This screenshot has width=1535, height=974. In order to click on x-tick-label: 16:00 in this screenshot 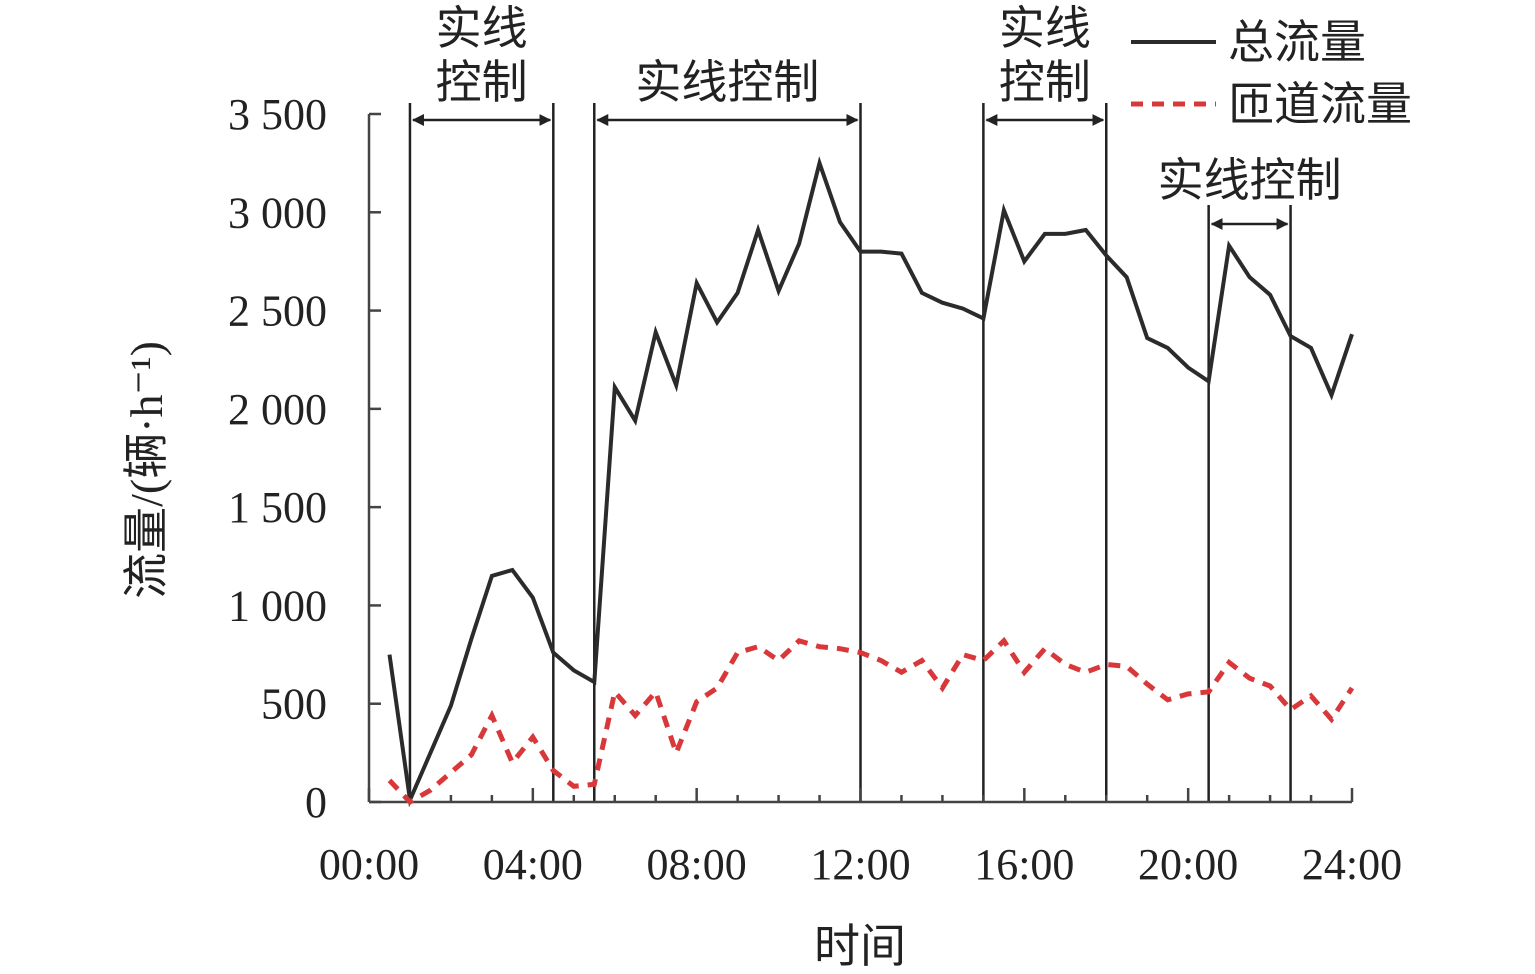, I will do `click(1024, 864)`.